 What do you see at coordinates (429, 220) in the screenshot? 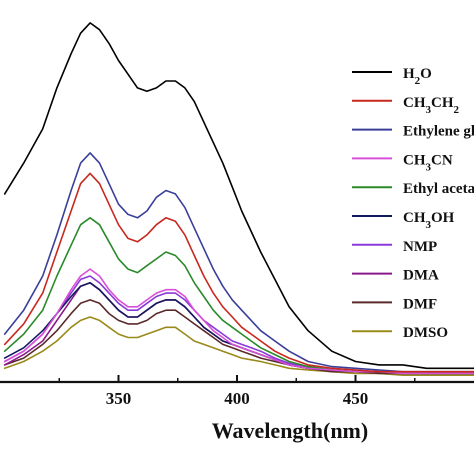
I see `legend-label: CH3OH` at bounding box center [429, 220].